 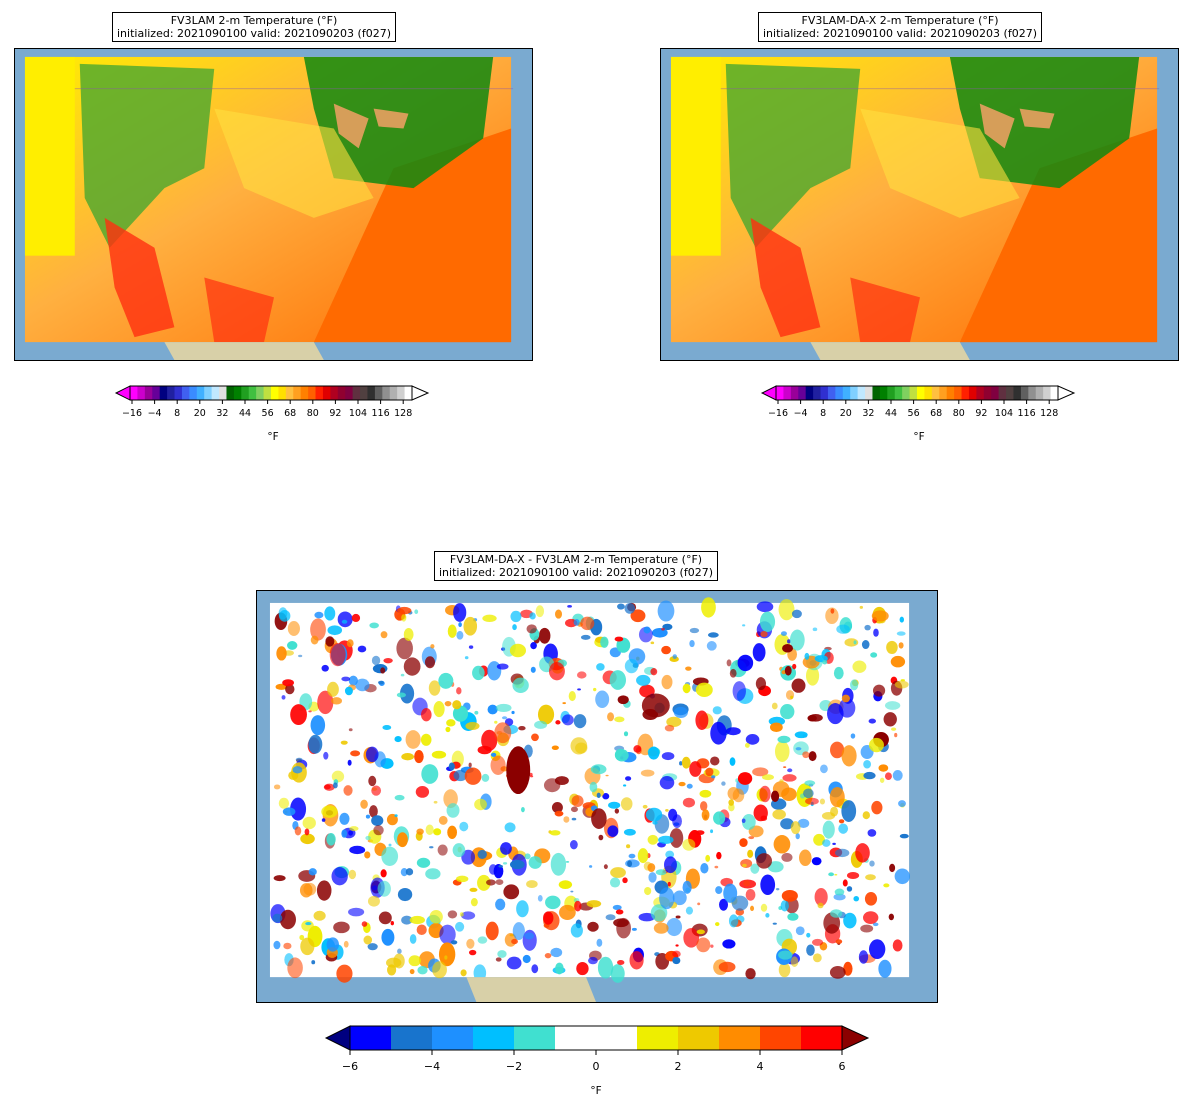 I want to click on colorbar-outline, so click(x=917, y=393).